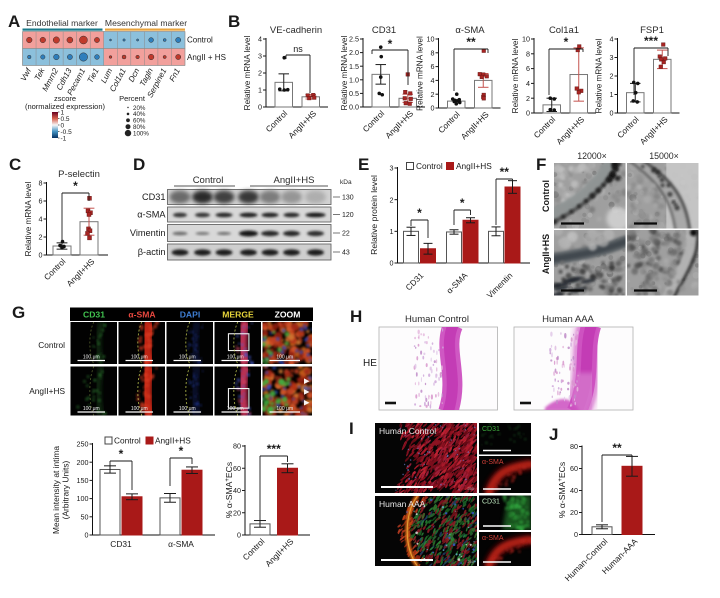 Image resolution: width=720 pixels, height=598 pixels. Describe the element at coordinates (288, 315) in the screenshot. I see `svg-text: ZOOM` at that location.